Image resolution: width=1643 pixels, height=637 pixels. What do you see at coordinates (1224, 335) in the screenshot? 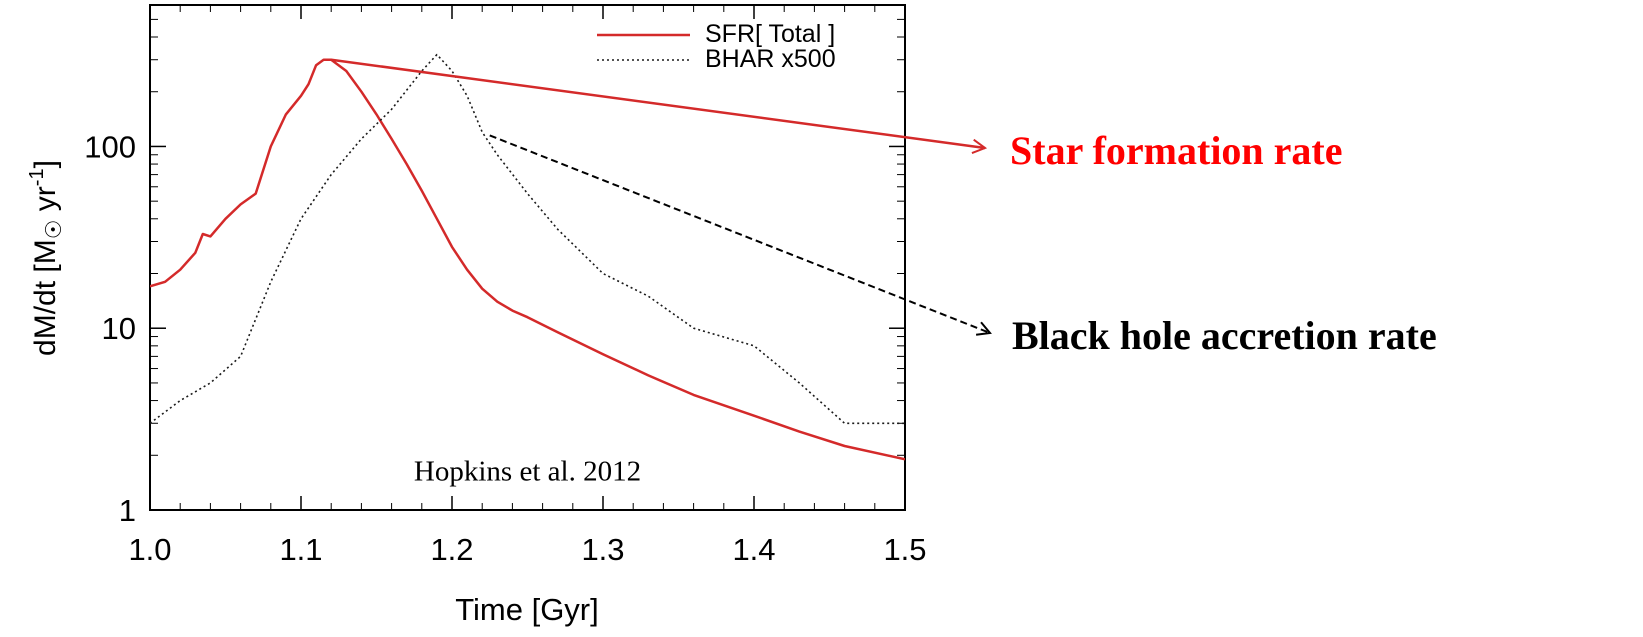
I see `black-hole-accretion-rate-label: Black hole accretion rate` at bounding box center [1224, 335].